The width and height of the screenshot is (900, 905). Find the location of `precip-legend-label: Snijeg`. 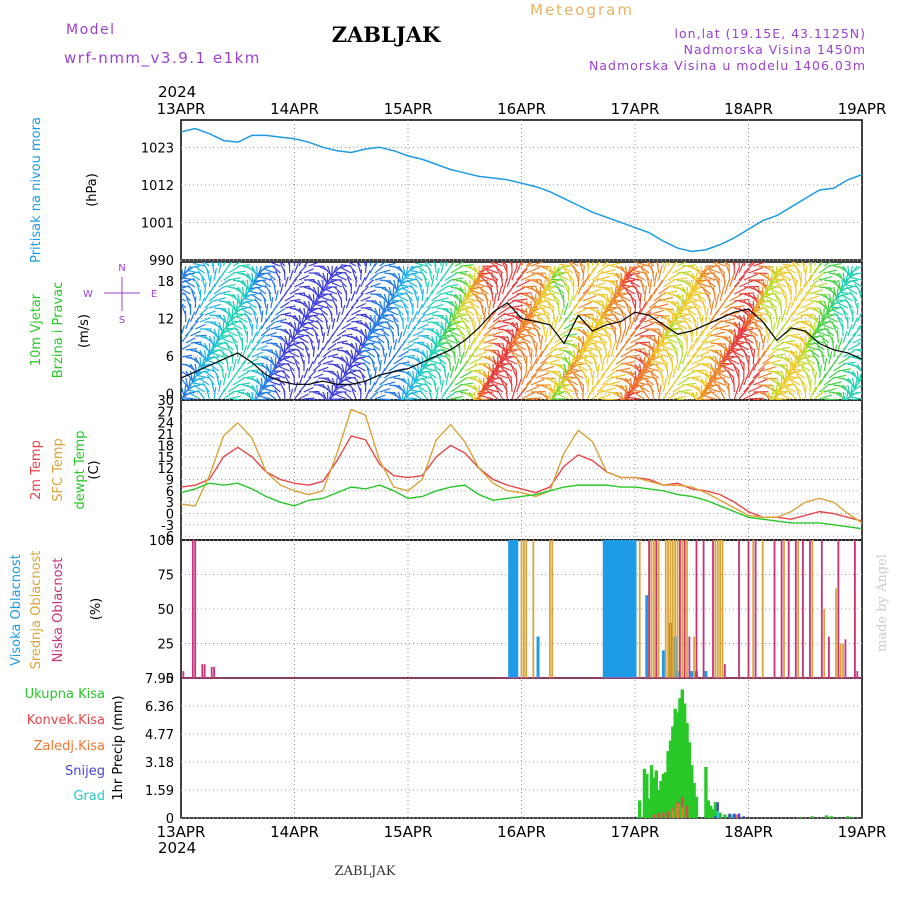

precip-legend-label: Snijeg is located at coordinates (85, 771).